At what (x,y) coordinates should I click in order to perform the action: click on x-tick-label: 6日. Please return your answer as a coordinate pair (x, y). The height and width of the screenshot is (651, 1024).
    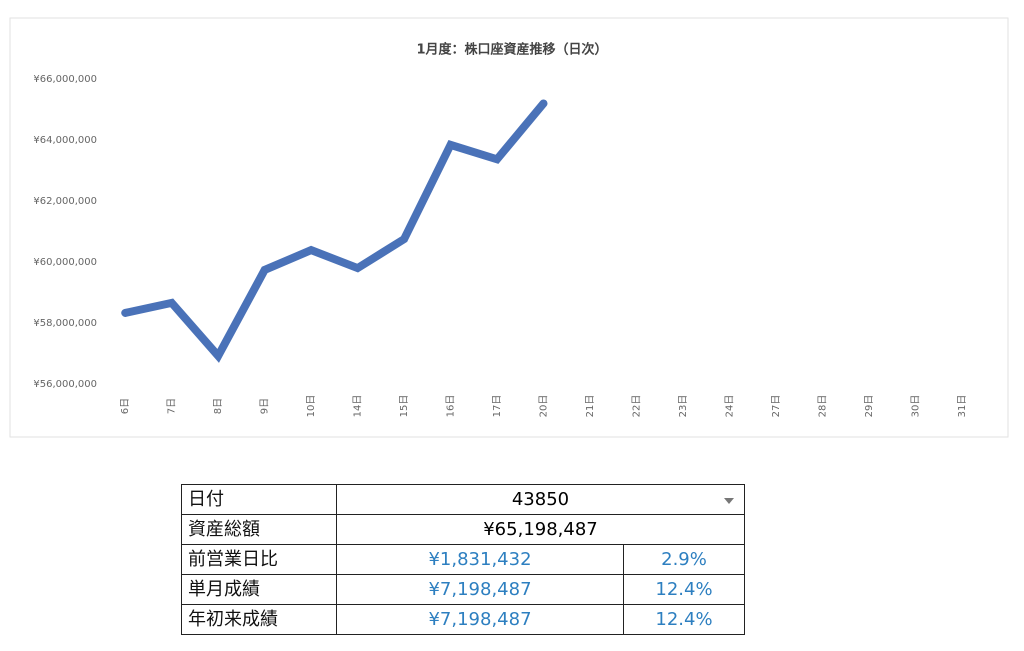
    Looking at the image, I should click on (125, 406).